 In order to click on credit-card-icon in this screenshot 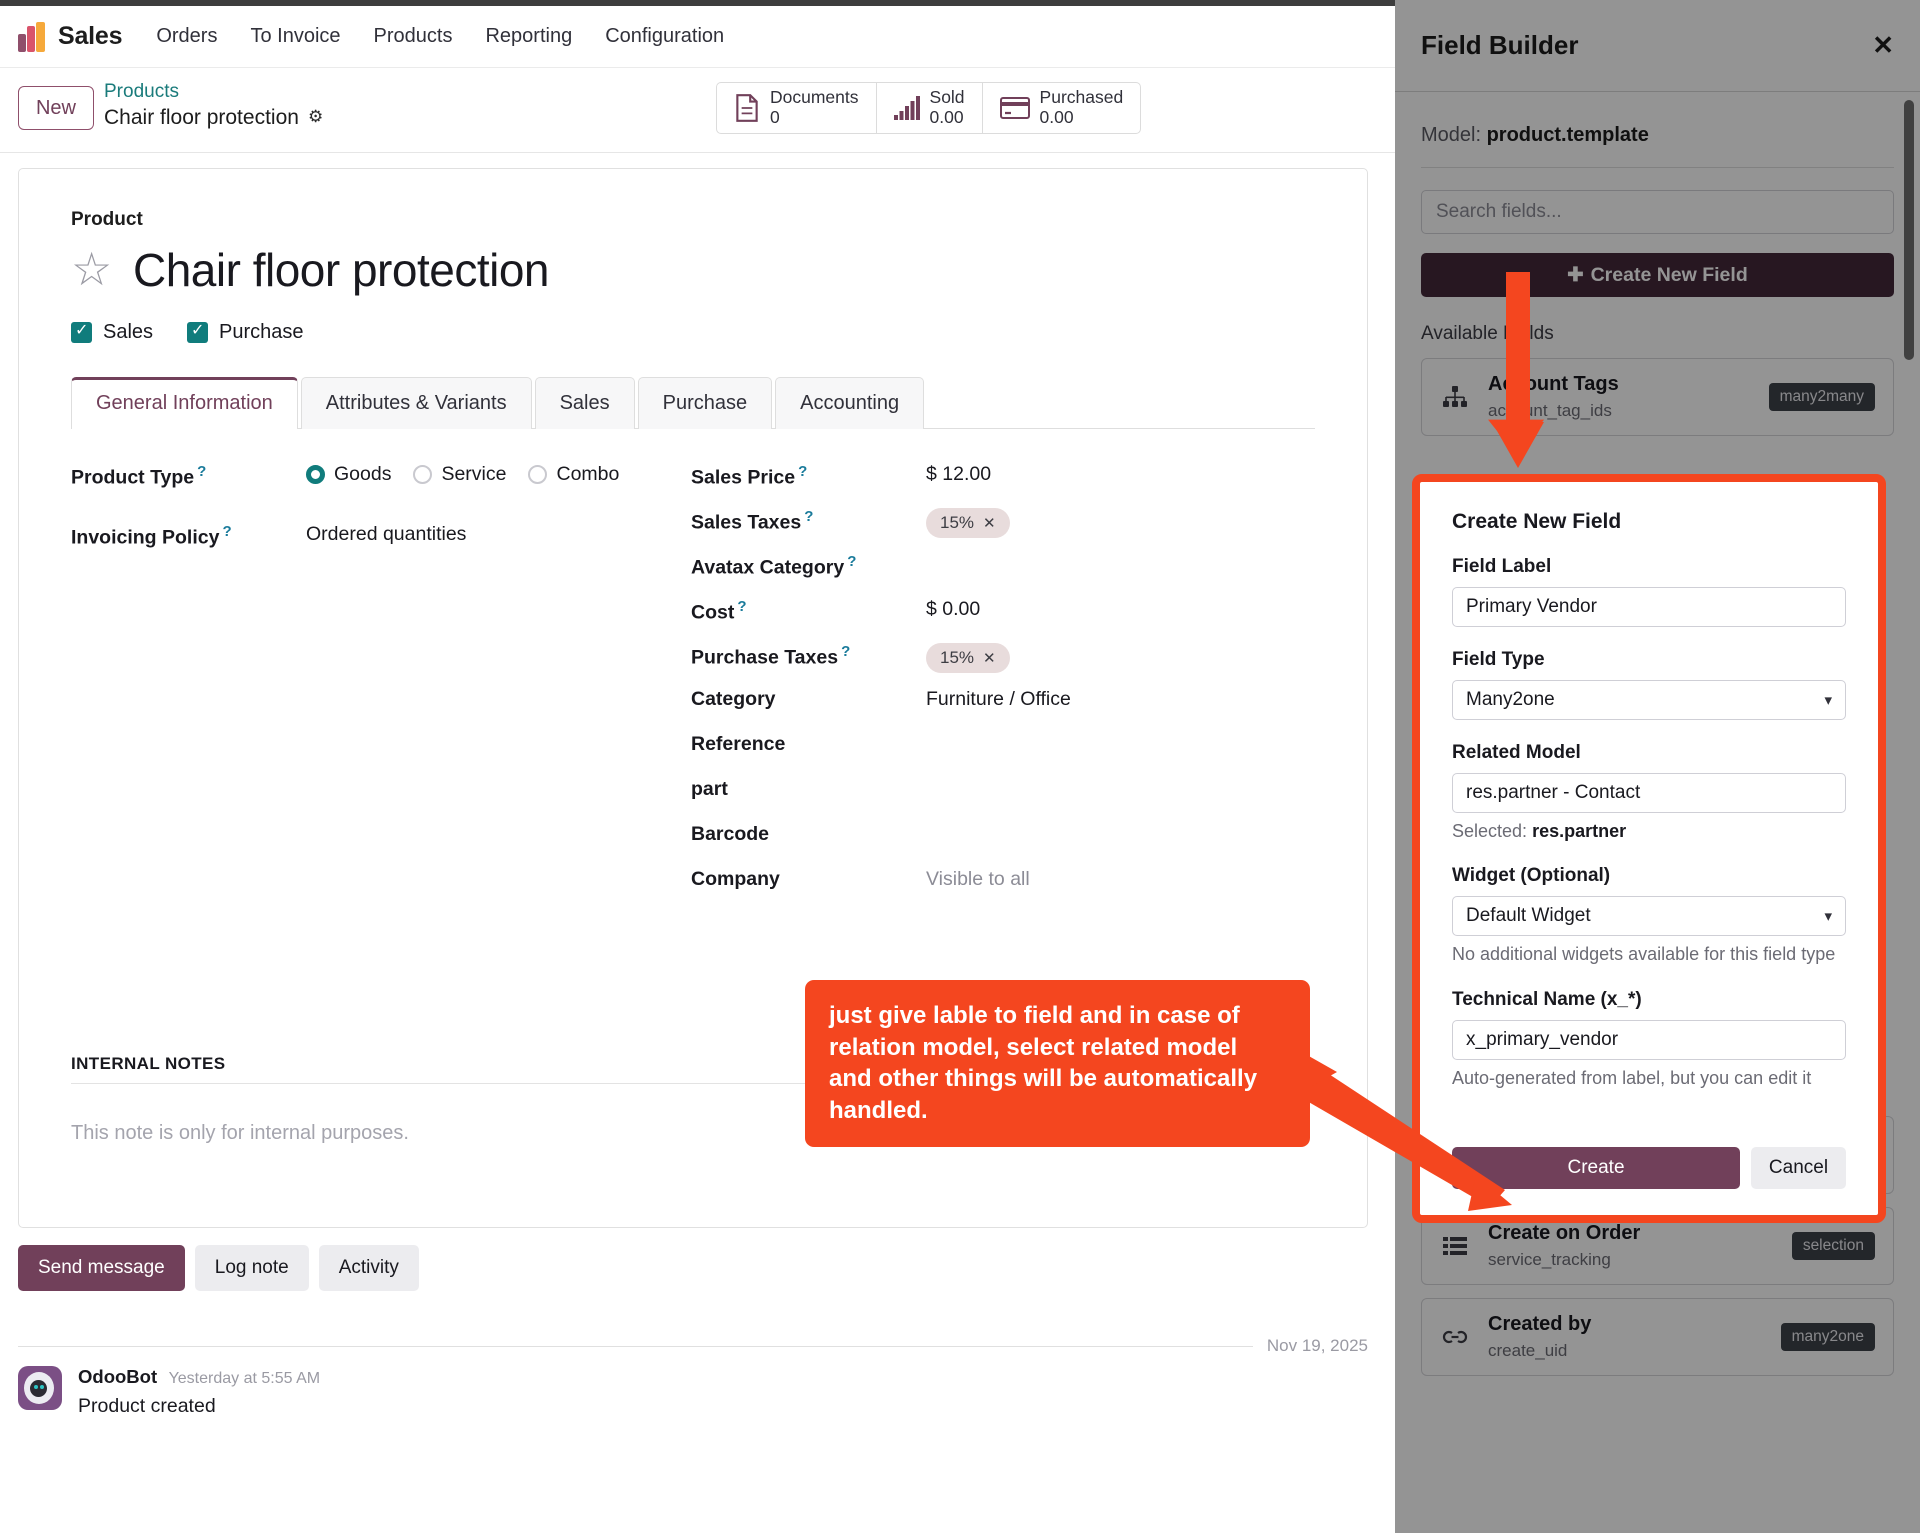, I will do `click(1014, 108)`.